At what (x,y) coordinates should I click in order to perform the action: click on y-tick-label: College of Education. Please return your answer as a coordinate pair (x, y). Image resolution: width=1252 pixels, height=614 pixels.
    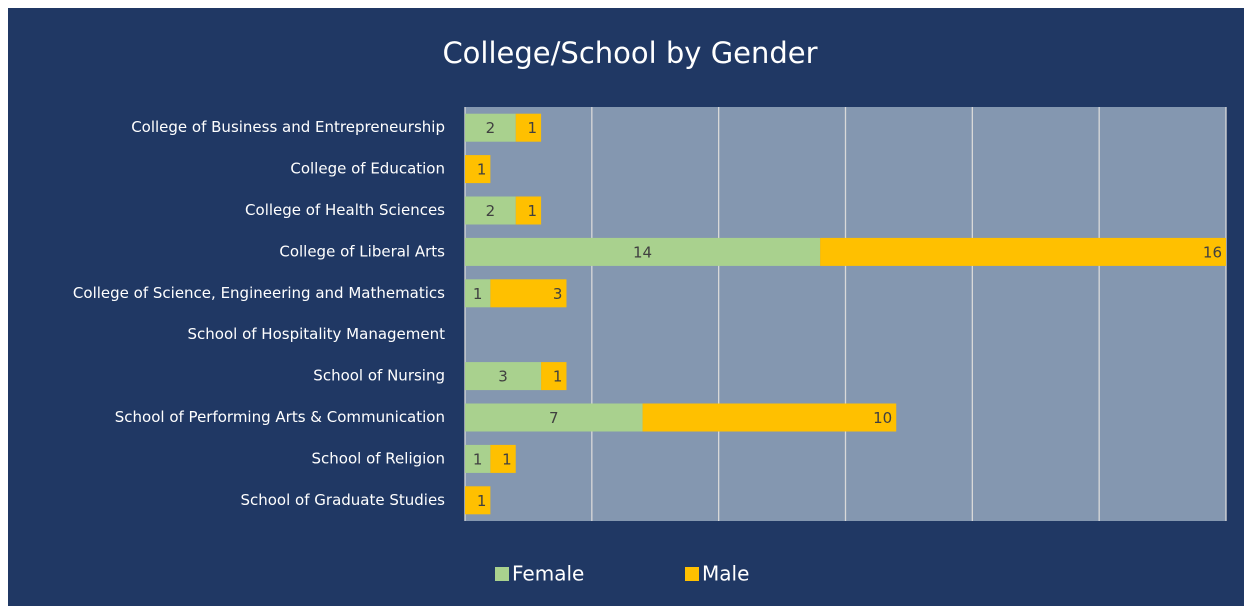
    Looking at the image, I should click on (367, 169).